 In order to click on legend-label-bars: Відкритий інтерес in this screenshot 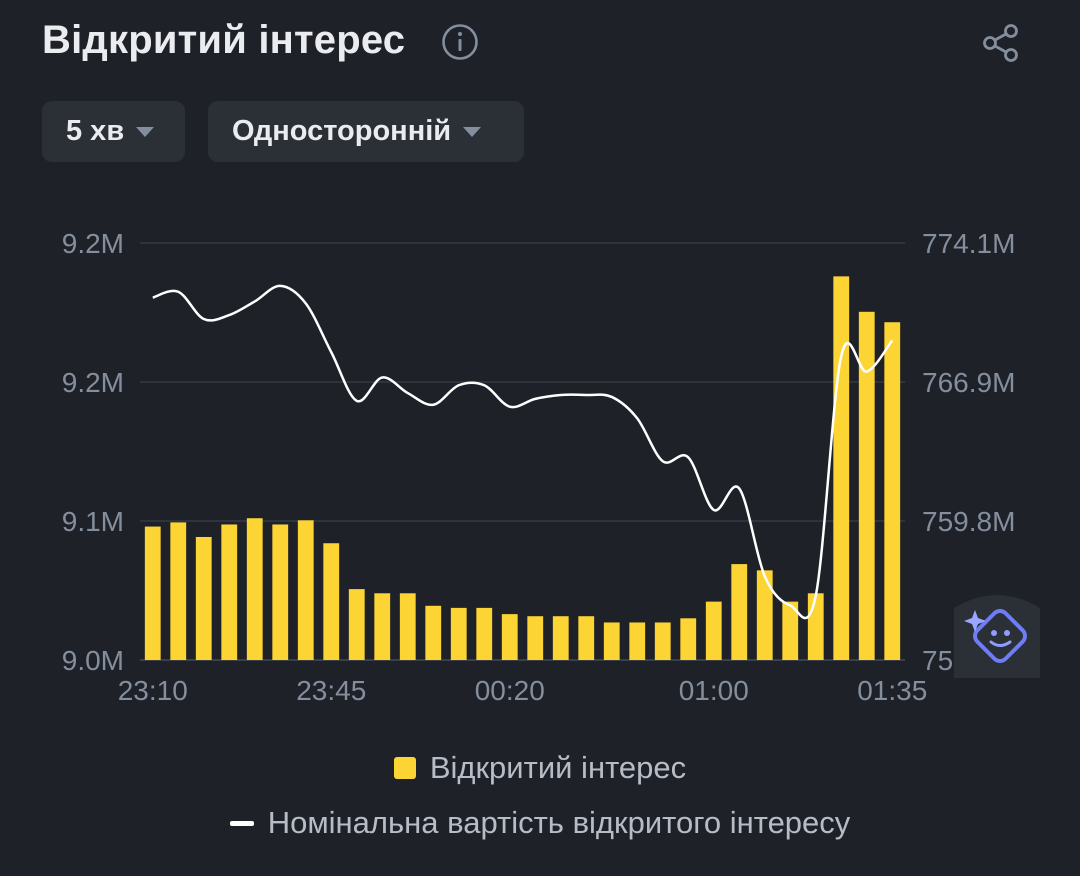, I will do `click(558, 767)`.